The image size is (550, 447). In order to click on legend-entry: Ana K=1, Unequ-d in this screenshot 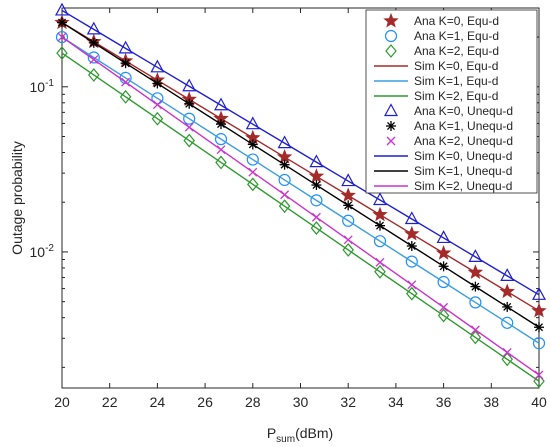, I will do `click(449, 126)`.